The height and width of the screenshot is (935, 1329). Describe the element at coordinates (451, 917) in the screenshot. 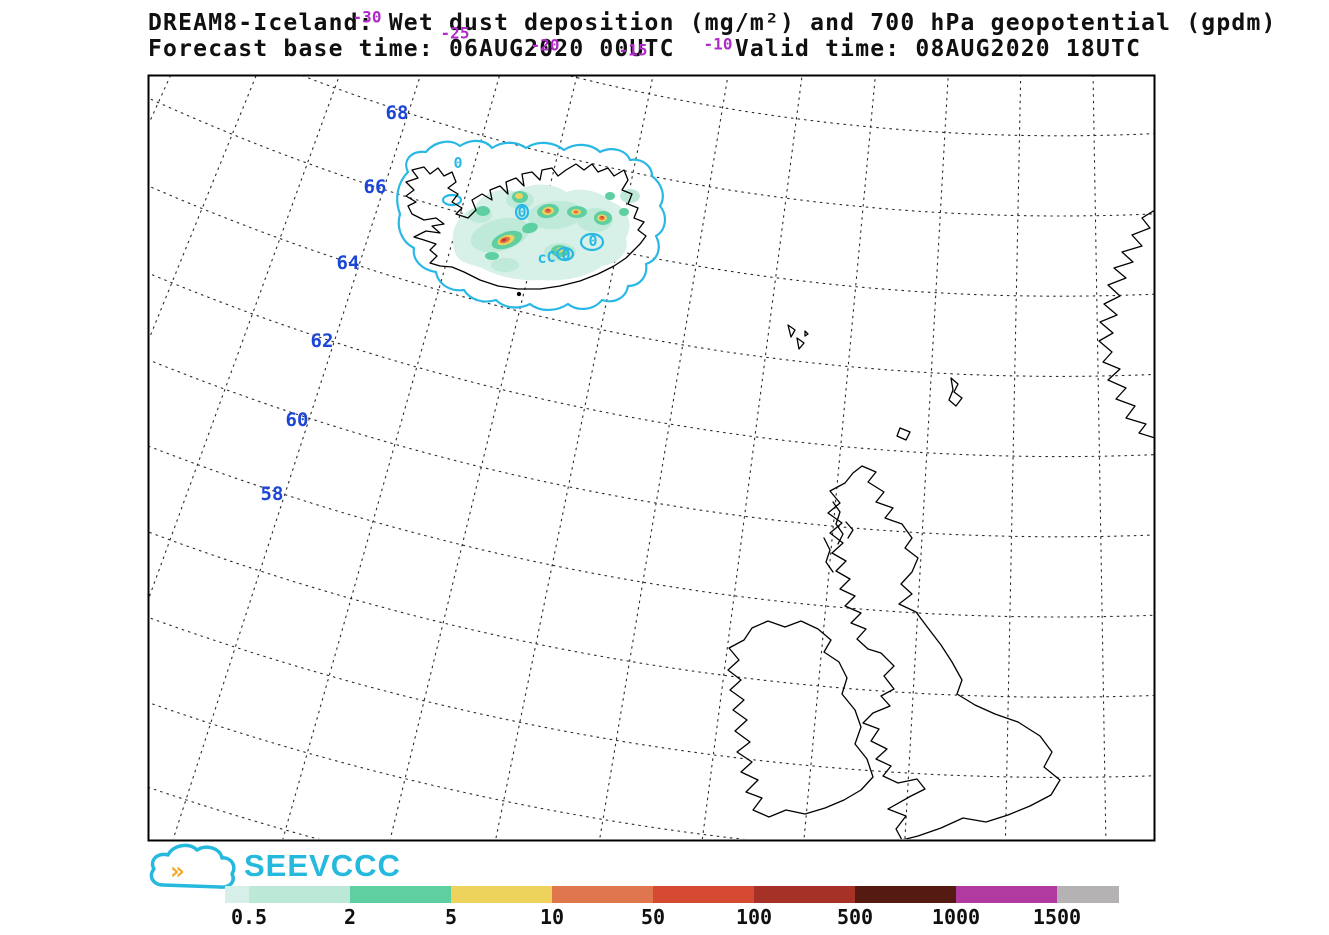

I see `colorbar-tick-label: 5` at that location.